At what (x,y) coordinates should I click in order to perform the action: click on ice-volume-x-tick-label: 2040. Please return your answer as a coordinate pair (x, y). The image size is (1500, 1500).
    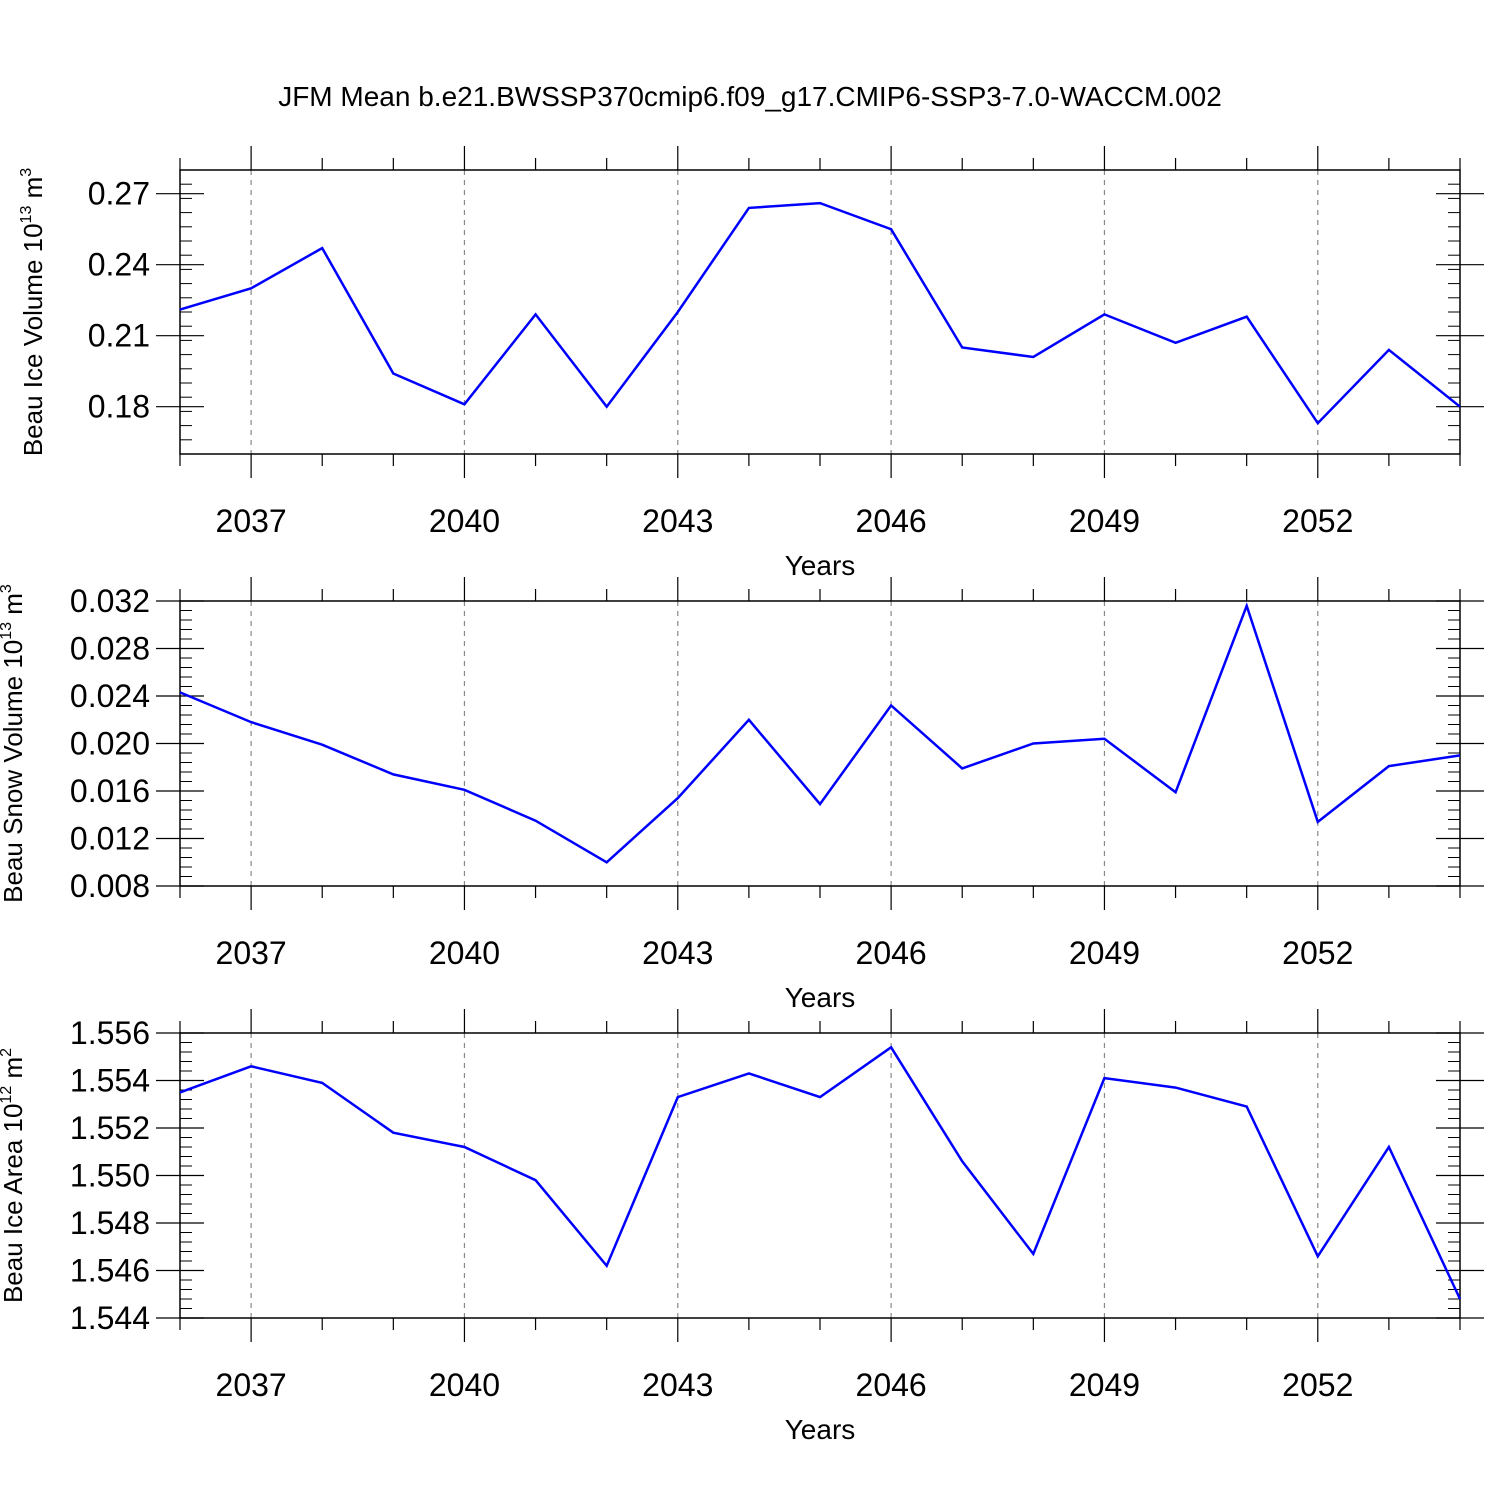
    Looking at the image, I should click on (464, 521).